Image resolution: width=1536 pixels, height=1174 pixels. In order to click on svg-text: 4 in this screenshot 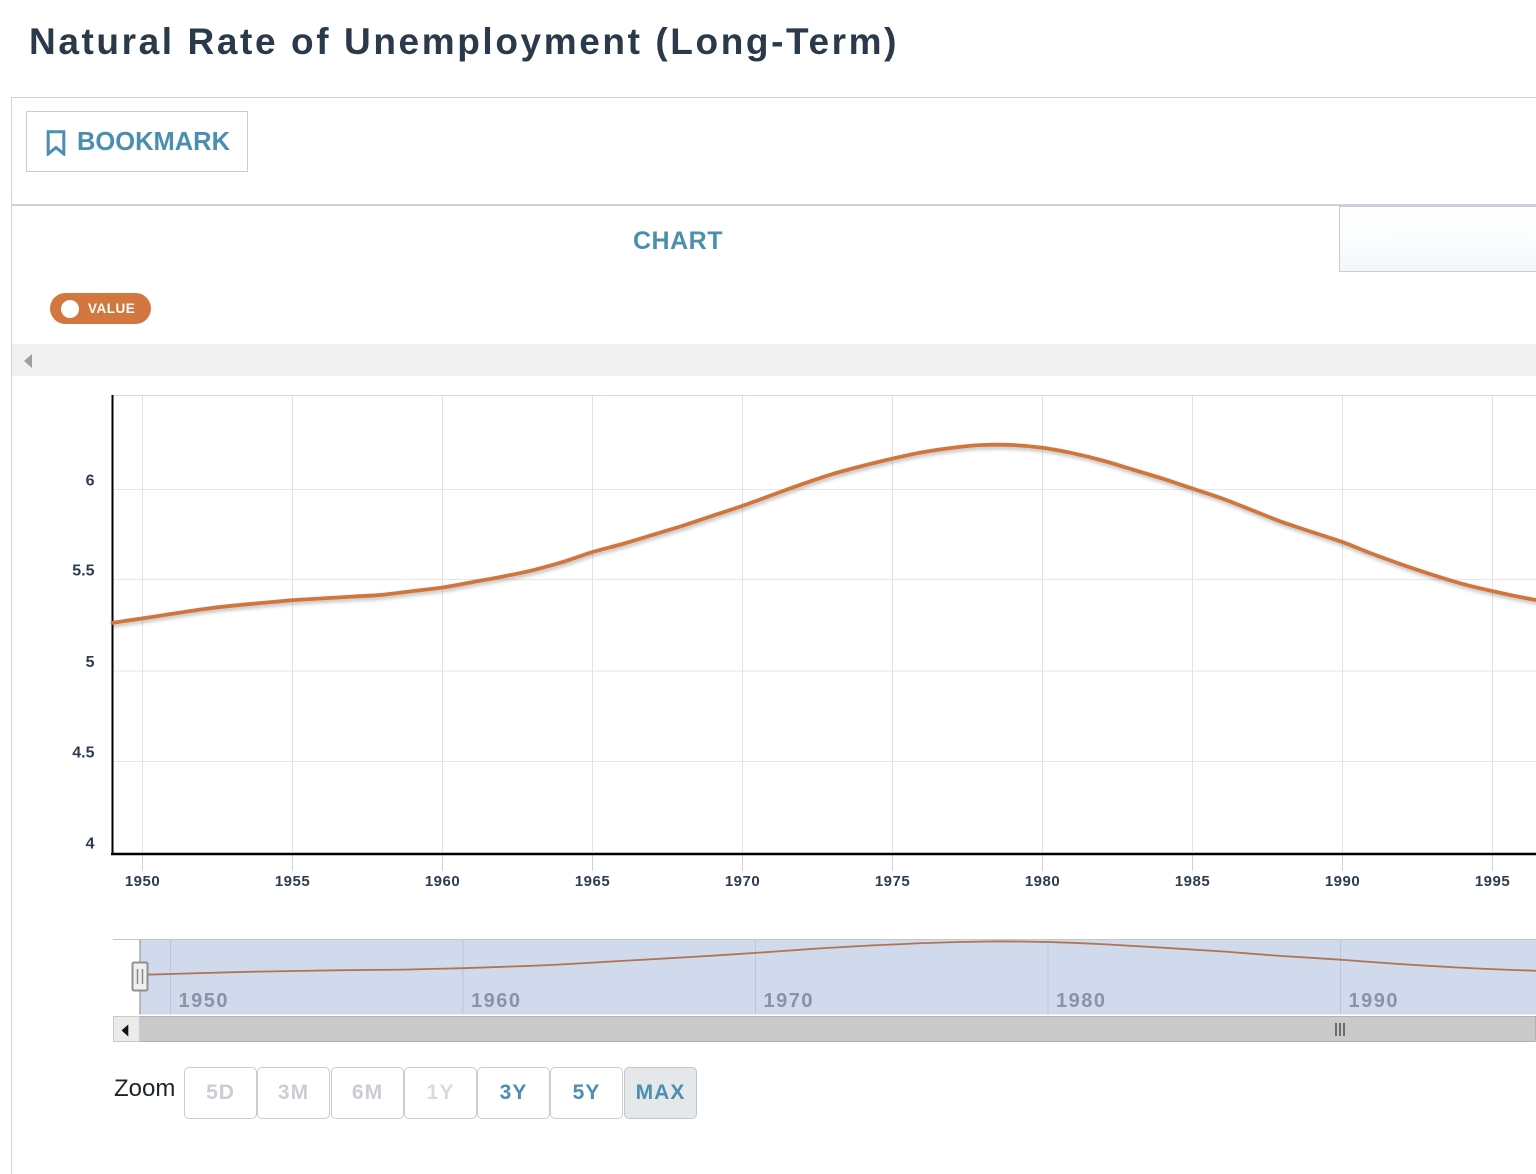, I will do `click(90, 844)`.